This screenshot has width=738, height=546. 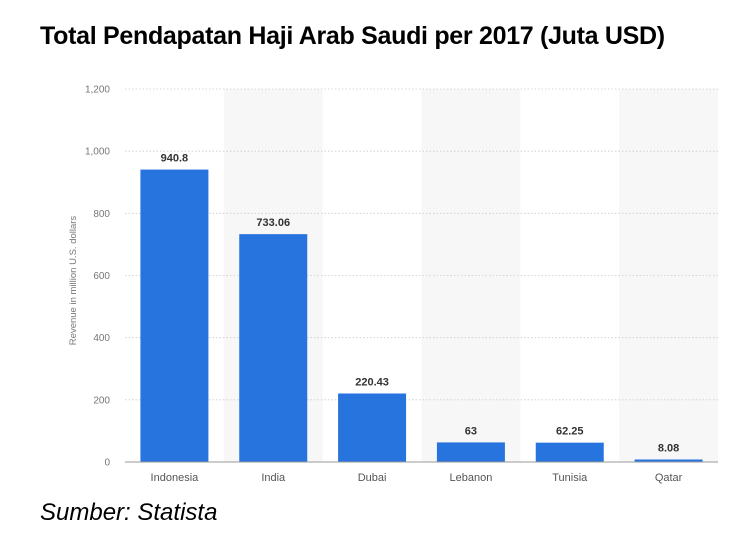 What do you see at coordinates (273, 478) in the screenshot?
I see `x-tick-label: India` at bounding box center [273, 478].